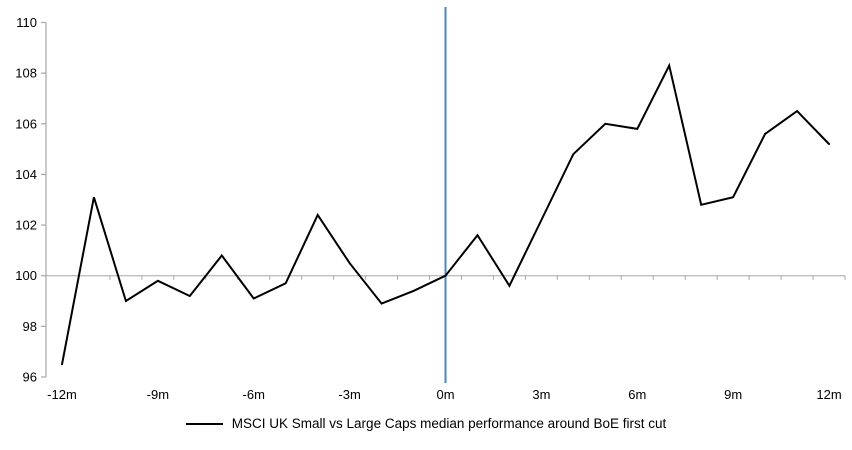 Image resolution: width=852 pixels, height=450 pixels. Describe the element at coordinates (349, 394) in the screenshot. I see `x-axis-tick-label: -3m` at that location.